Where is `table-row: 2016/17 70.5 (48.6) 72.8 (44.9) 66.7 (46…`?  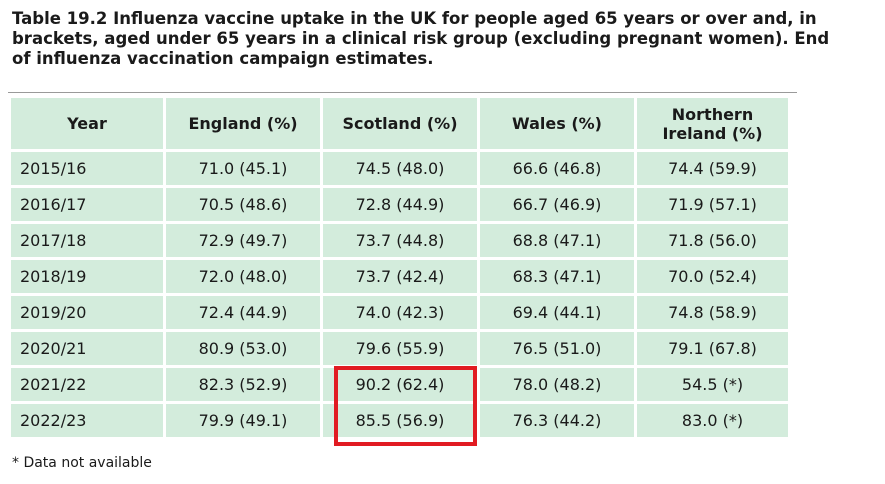 table-row: 2016/17 70.5 (48.6) 72.8 (44.9) 66.7 (46… is located at coordinates (399, 204).